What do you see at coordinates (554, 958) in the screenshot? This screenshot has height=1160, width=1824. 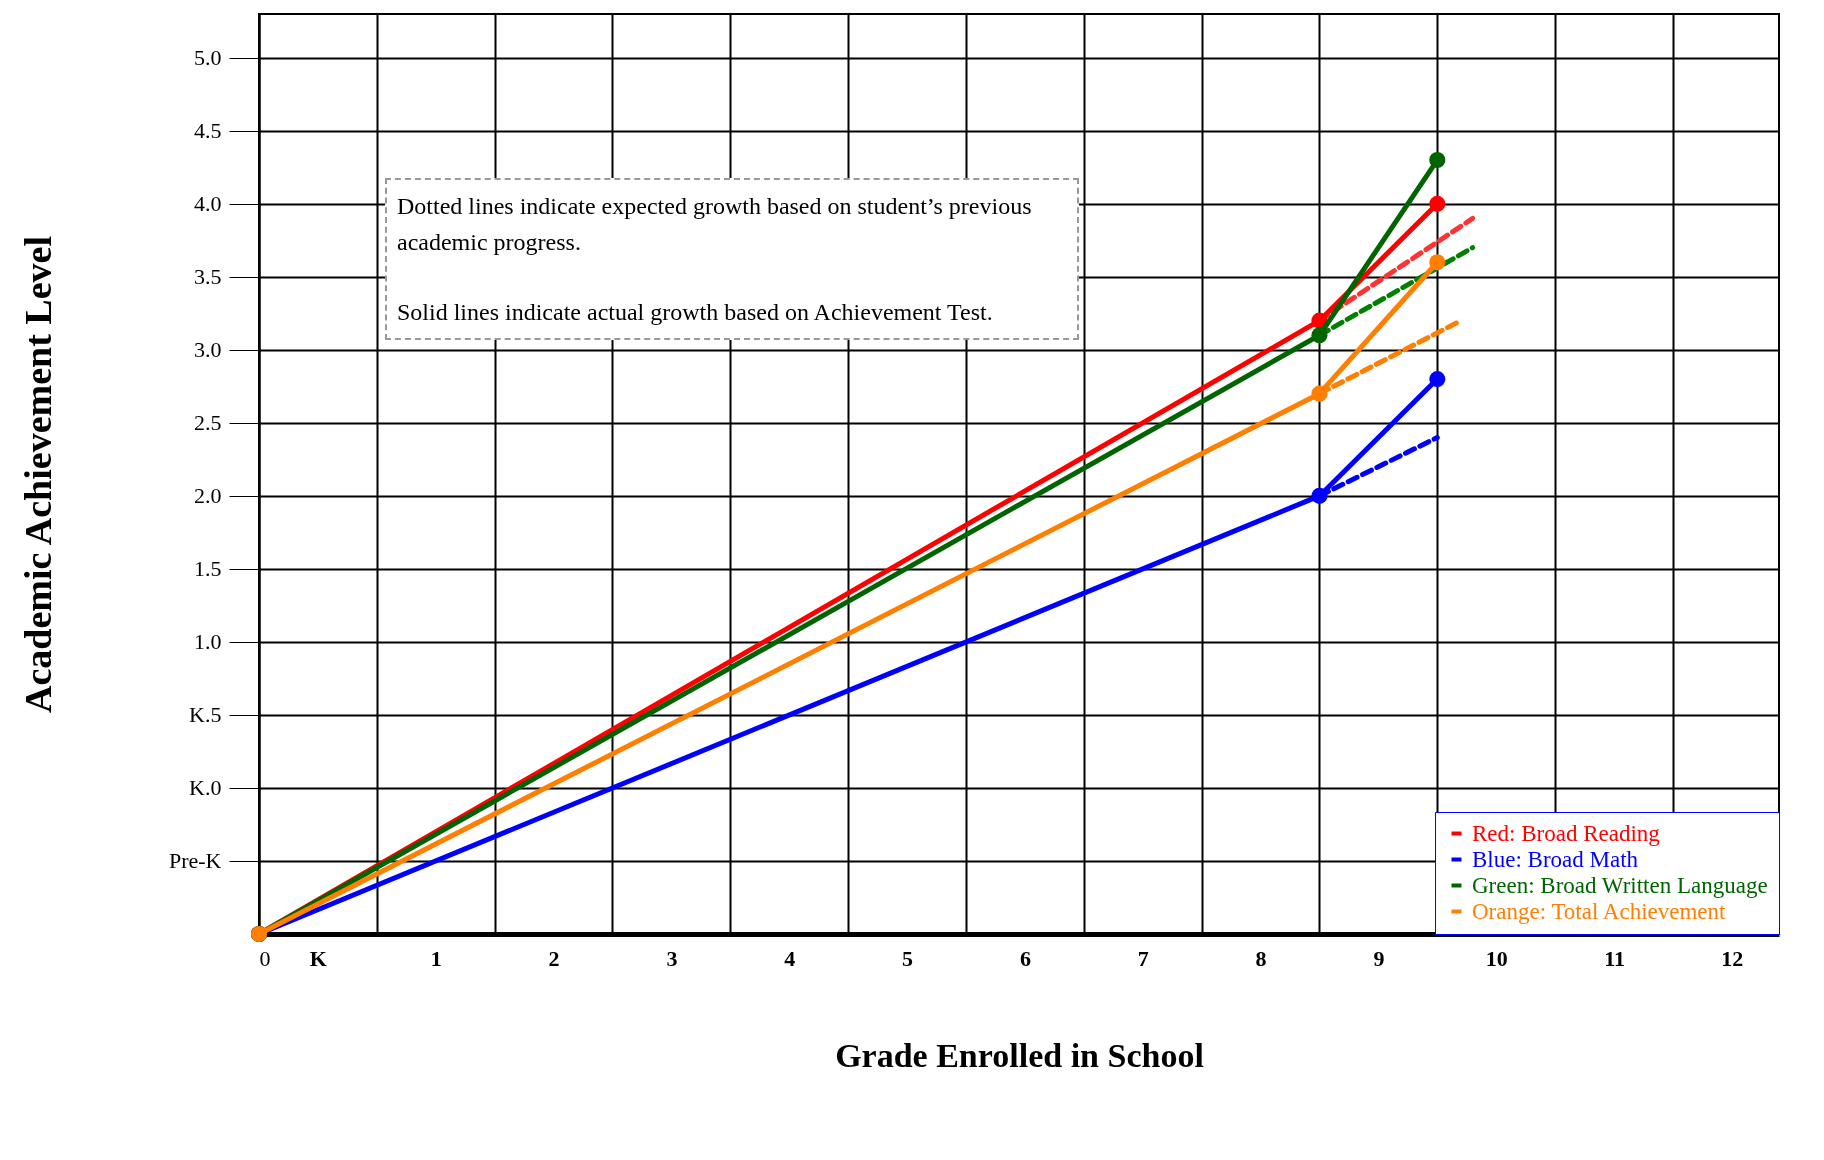 I see `x-tick-label: 2` at bounding box center [554, 958].